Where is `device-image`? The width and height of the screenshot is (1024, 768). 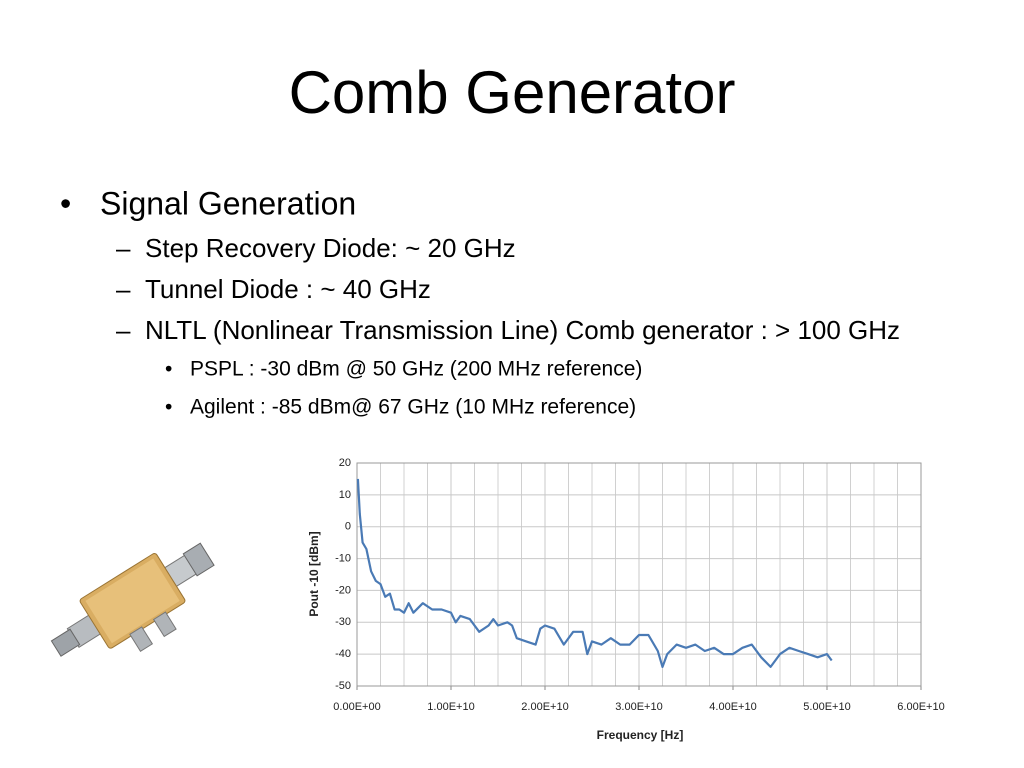 device-image is located at coordinates (132, 599).